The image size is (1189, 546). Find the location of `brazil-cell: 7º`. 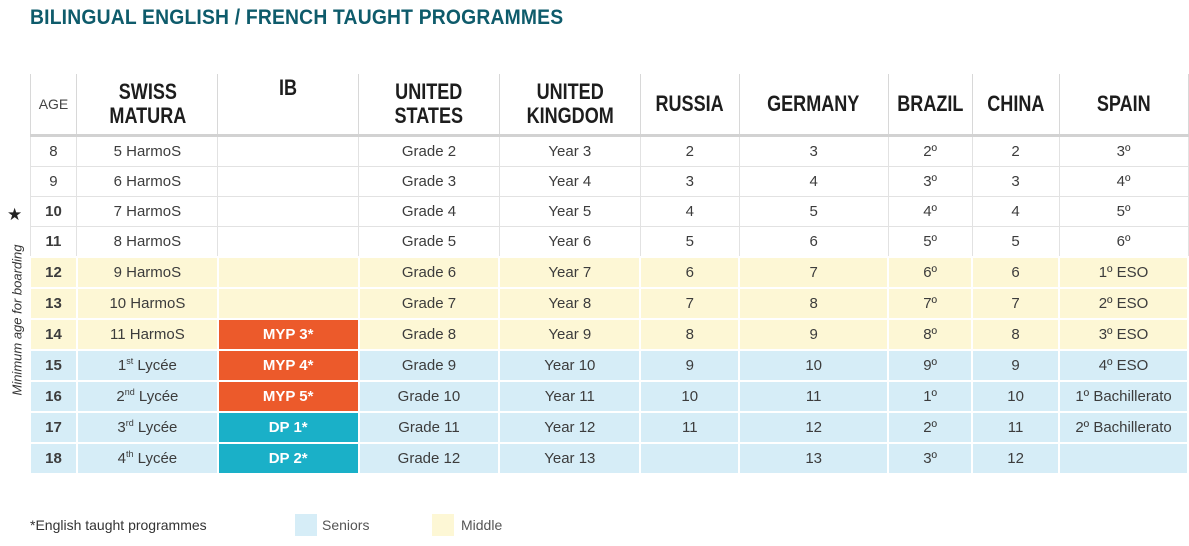

brazil-cell: 7º is located at coordinates (930, 303).